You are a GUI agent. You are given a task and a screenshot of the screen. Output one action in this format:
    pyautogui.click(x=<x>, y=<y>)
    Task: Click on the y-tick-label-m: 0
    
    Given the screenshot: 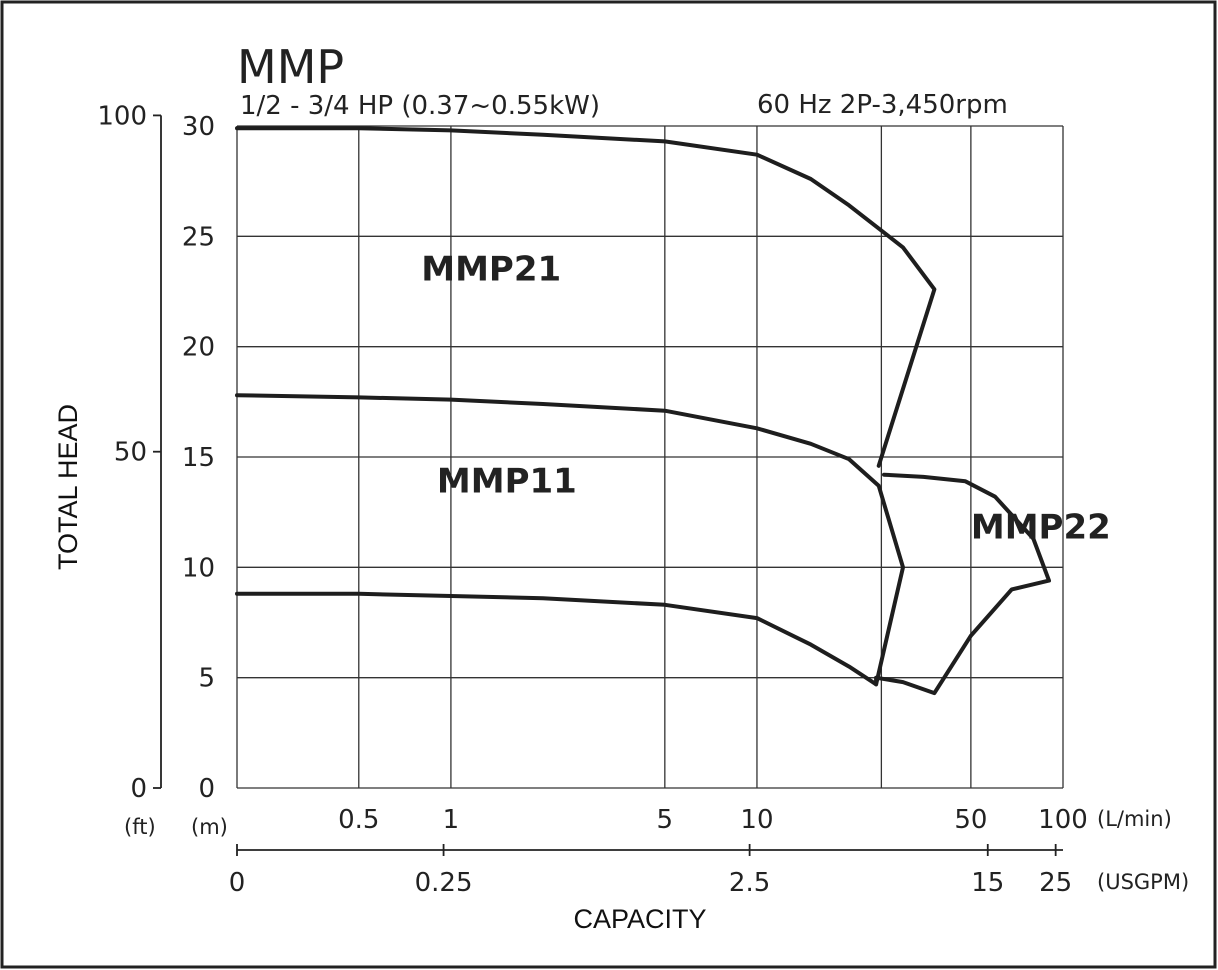 What is the action you would take?
    pyautogui.click(x=206, y=789)
    